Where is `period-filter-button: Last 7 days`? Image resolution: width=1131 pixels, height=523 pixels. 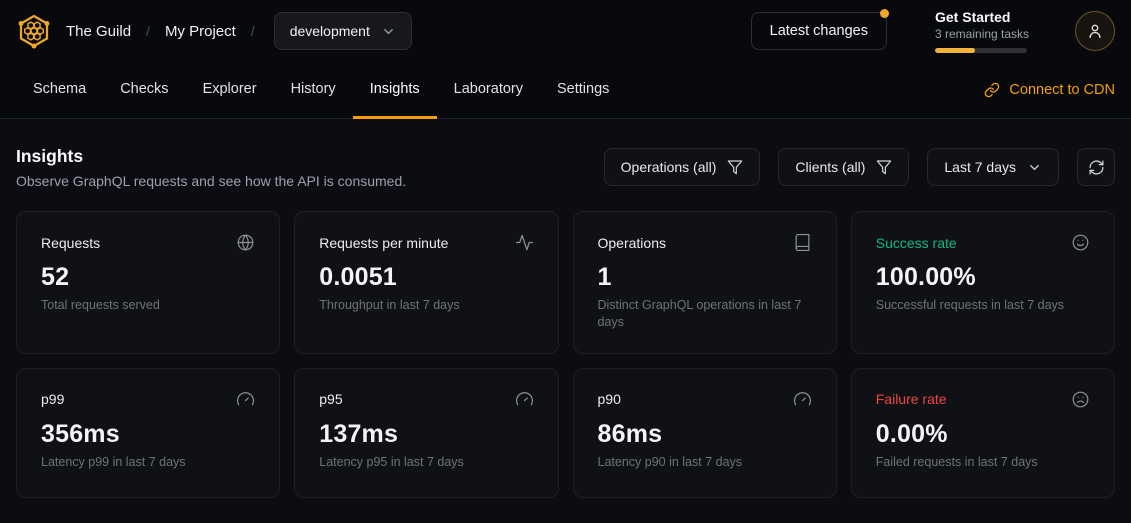 period-filter-button: Last 7 days is located at coordinates (993, 167).